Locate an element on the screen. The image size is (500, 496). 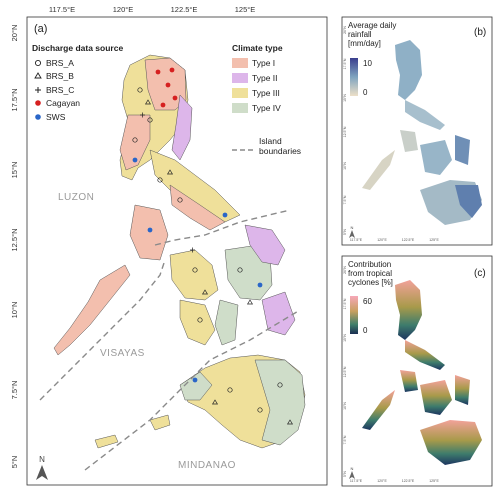
c-lat-tick-6: 7.5°N is located at coordinates (345, 439).